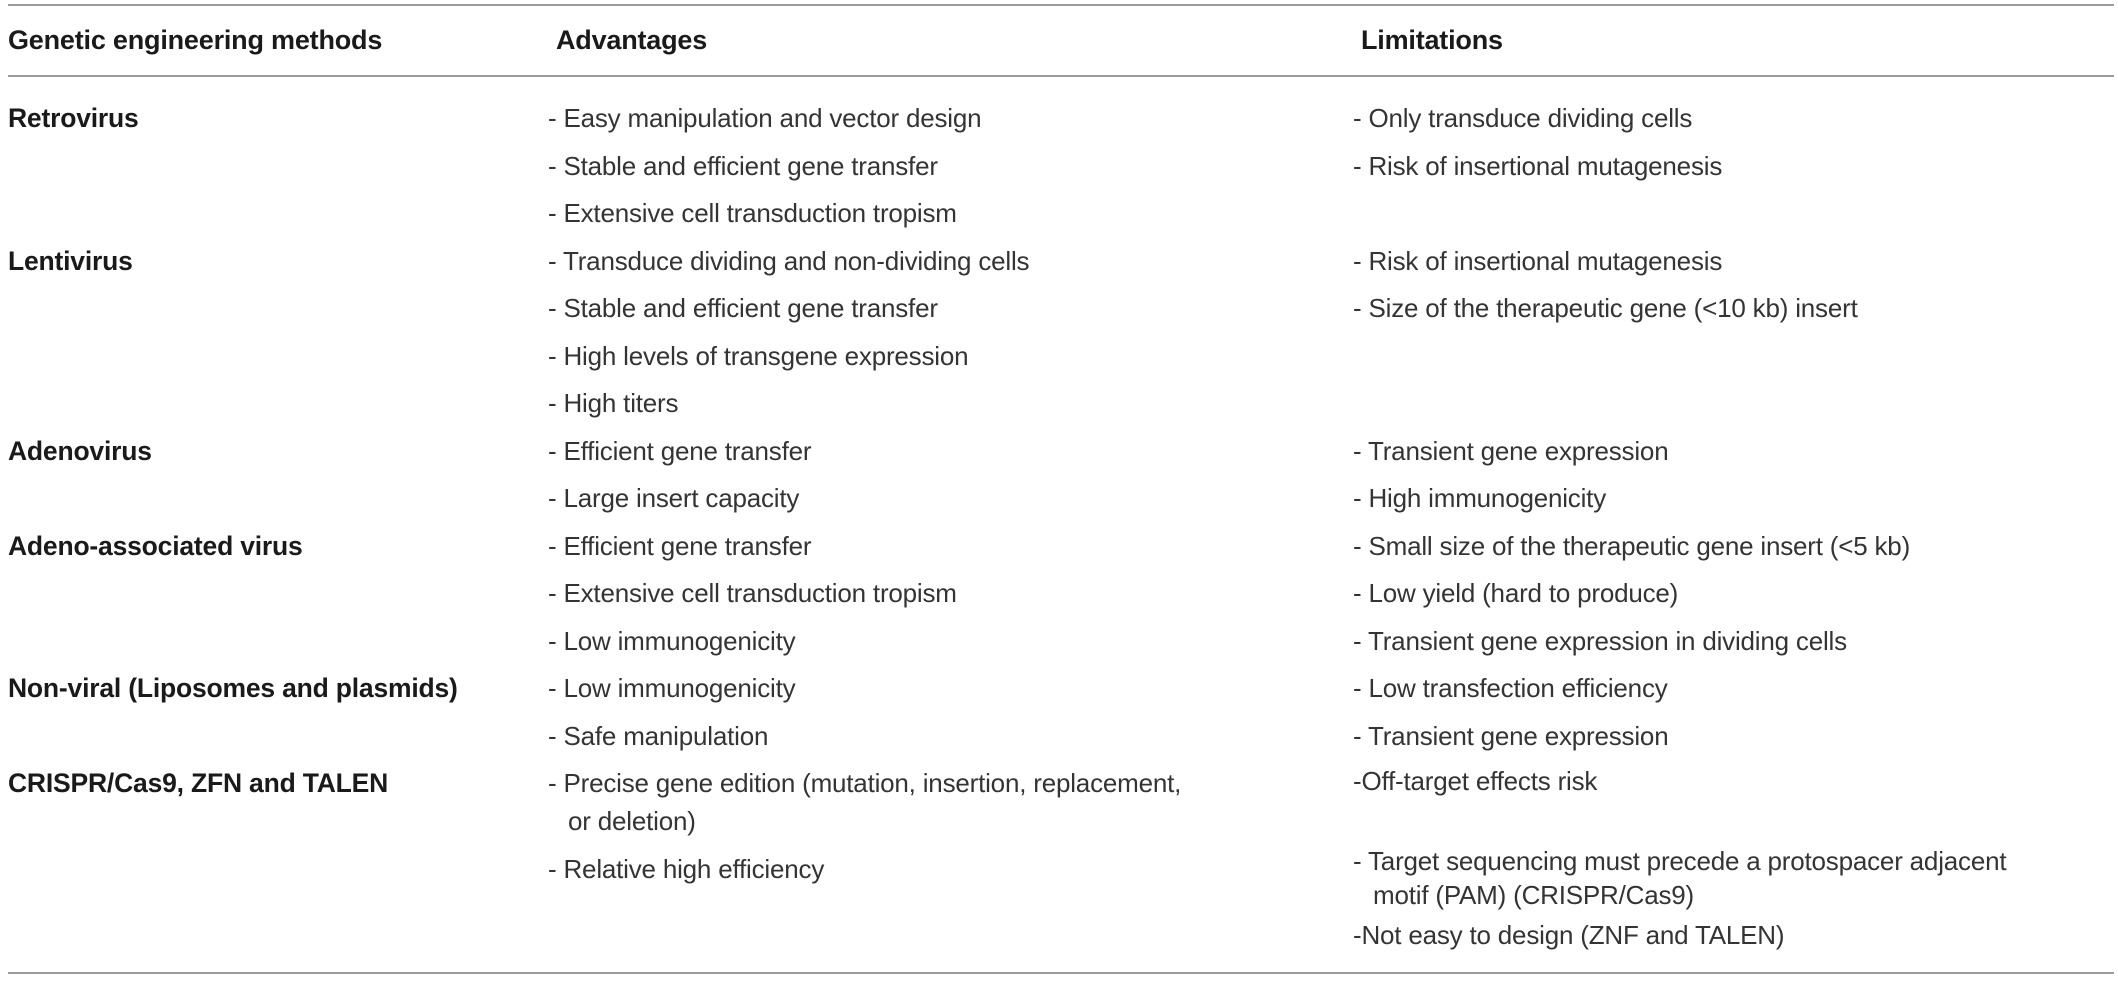 The image size is (2118, 982). I want to click on limitation-item: -Not easy to design (ZNF and TALEN), so click(1569, 935).